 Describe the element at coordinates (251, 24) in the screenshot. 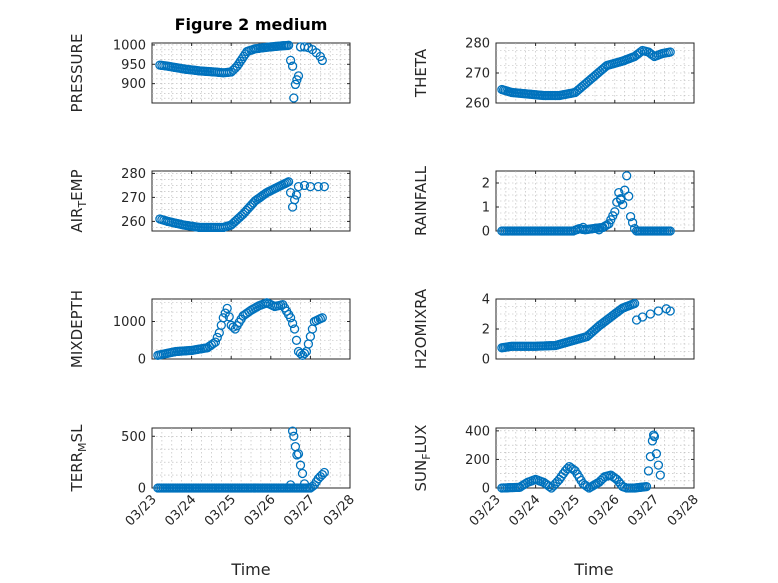

I see `figure-title: Figure 2 medium` at that location.